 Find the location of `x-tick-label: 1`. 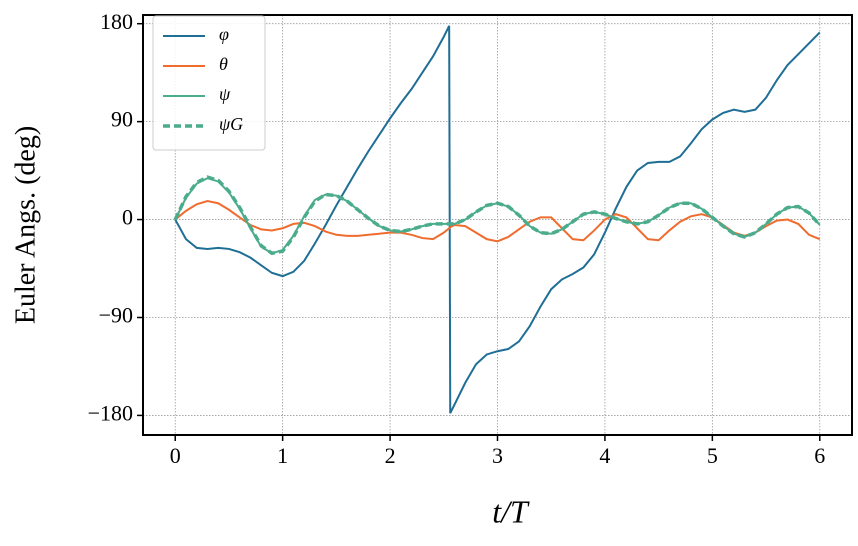

x-tick-label: 1 is located at coordinates (282, 455).